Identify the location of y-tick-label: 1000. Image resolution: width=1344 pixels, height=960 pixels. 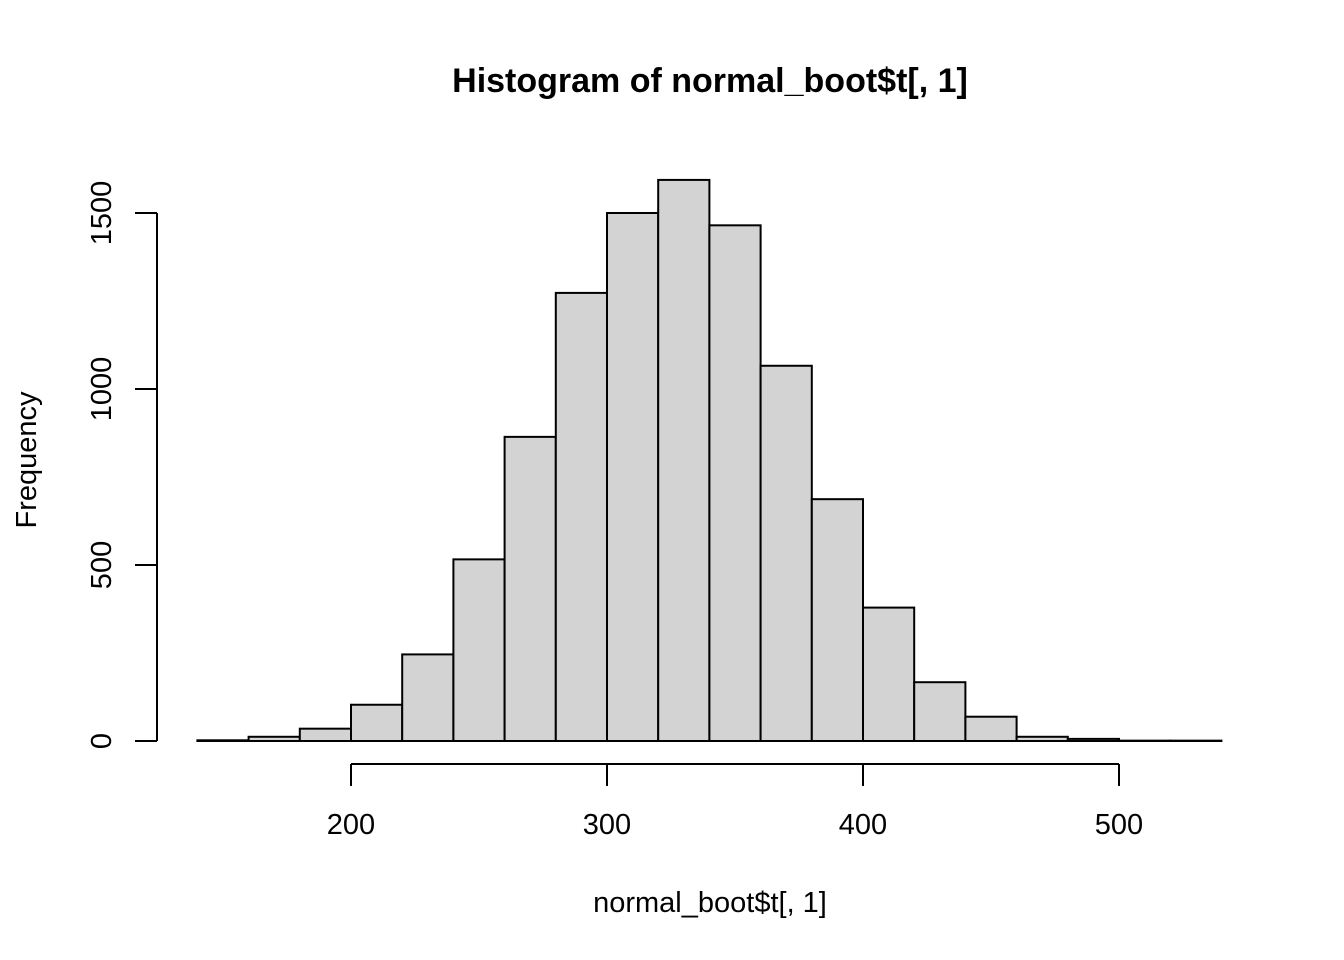
(102, 389).